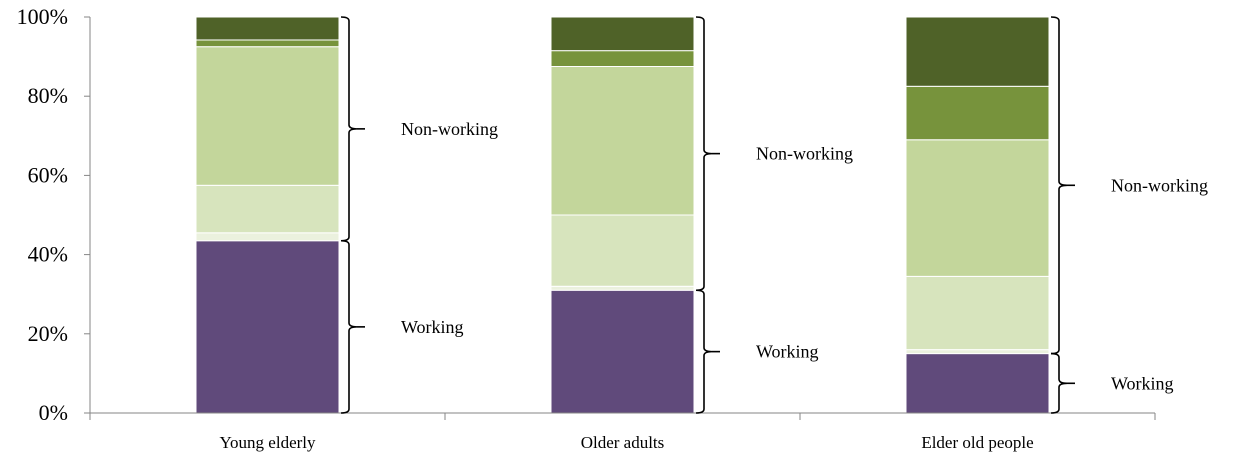  I want to click on y-tick-label: 60%, so click(48, 174).